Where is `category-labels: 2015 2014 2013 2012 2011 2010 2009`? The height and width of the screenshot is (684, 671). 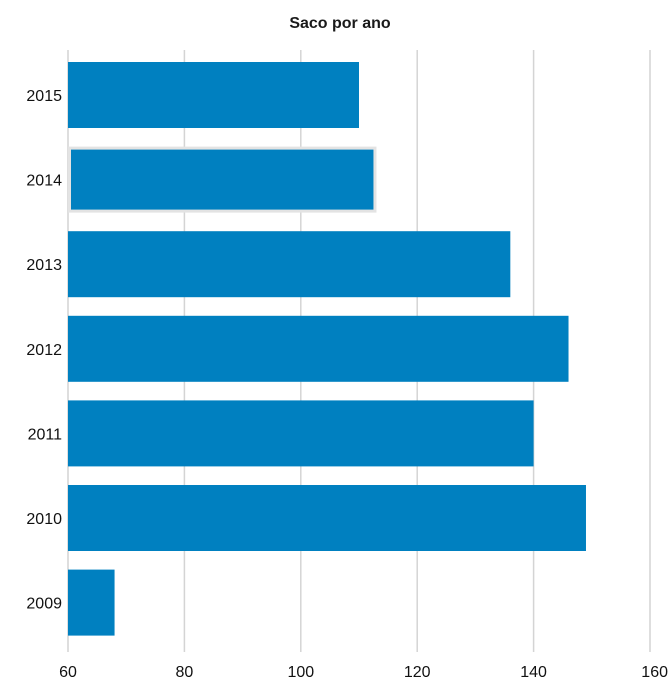 category-labels: 2015 2014 2013 2012 2011 2010 2009 is located at coordinates (44, 350).